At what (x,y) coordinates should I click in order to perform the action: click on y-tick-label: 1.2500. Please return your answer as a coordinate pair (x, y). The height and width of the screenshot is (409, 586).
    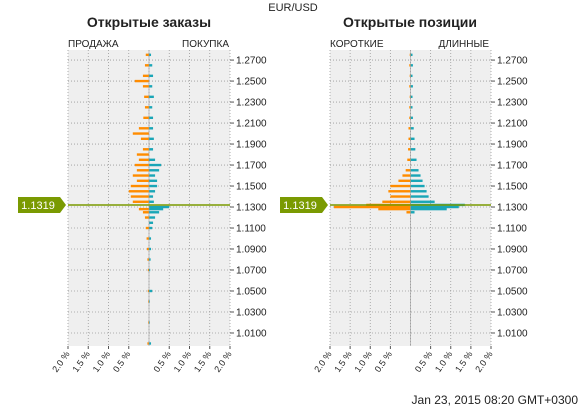
    Looking at the image, I should click on (512, 82).